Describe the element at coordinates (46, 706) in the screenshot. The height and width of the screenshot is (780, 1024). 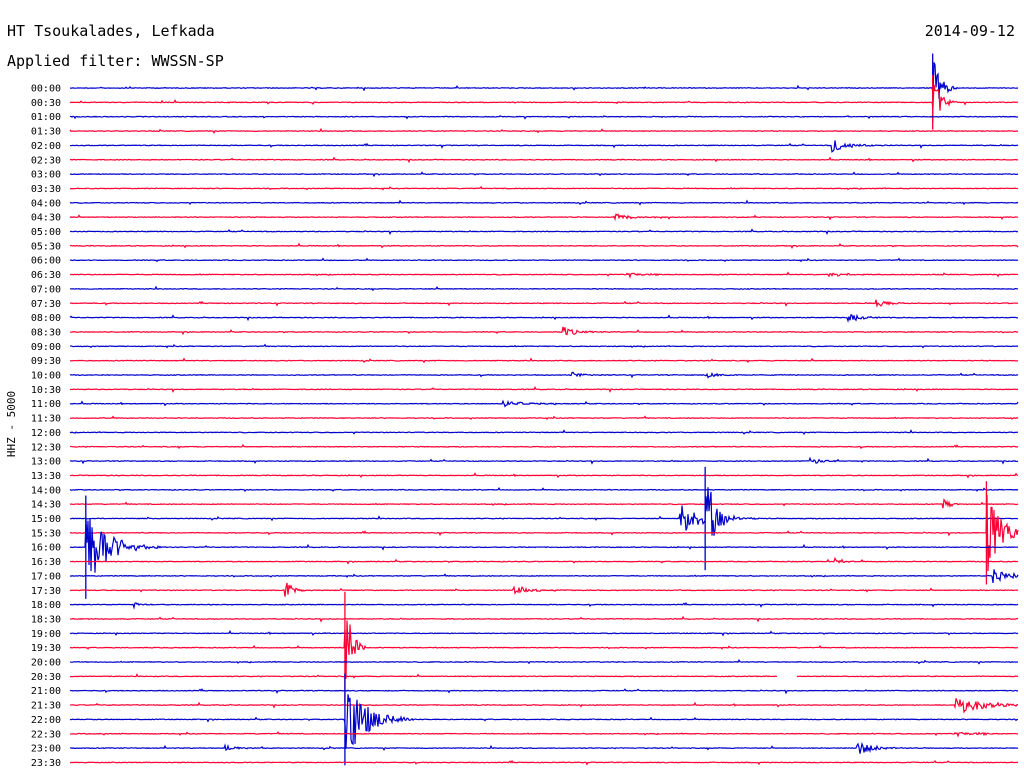
I see `time-label: 21:30` at that location.